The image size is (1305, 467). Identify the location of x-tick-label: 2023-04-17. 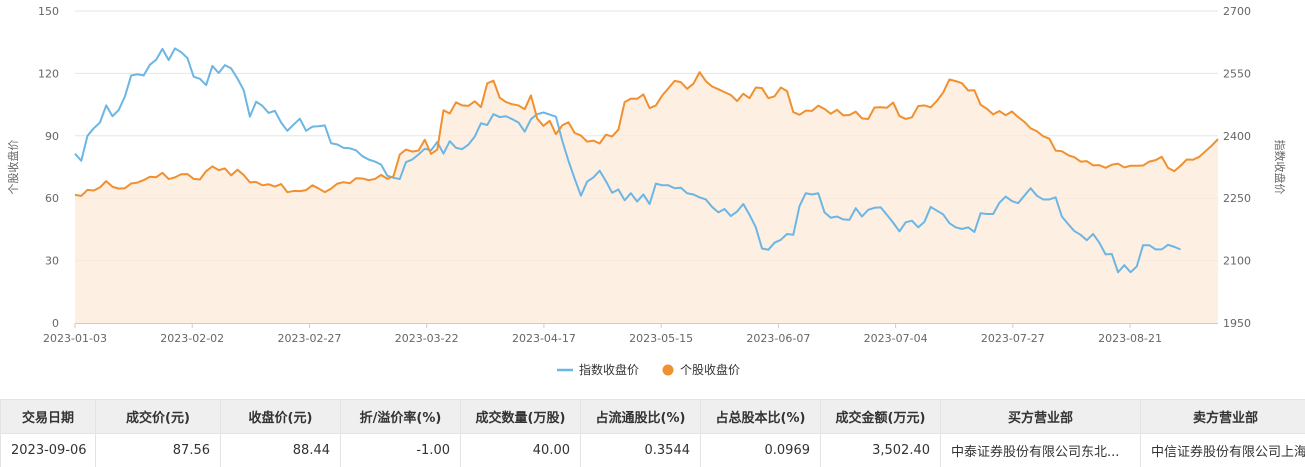
(544, 338).